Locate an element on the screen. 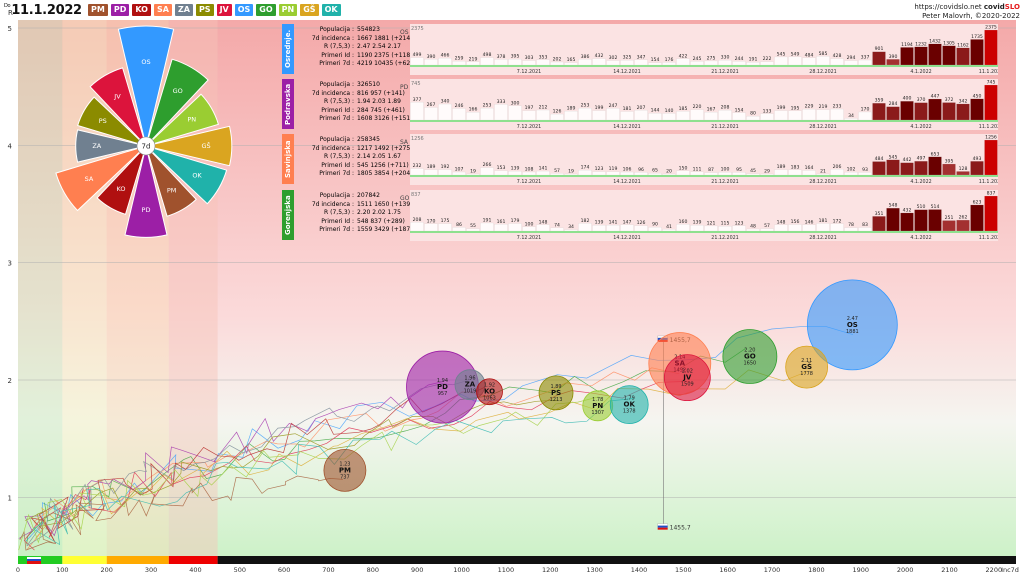 This screenshot has height=576, width=1024. daily-bar-label: 95 is located at coordinates (739, 170).